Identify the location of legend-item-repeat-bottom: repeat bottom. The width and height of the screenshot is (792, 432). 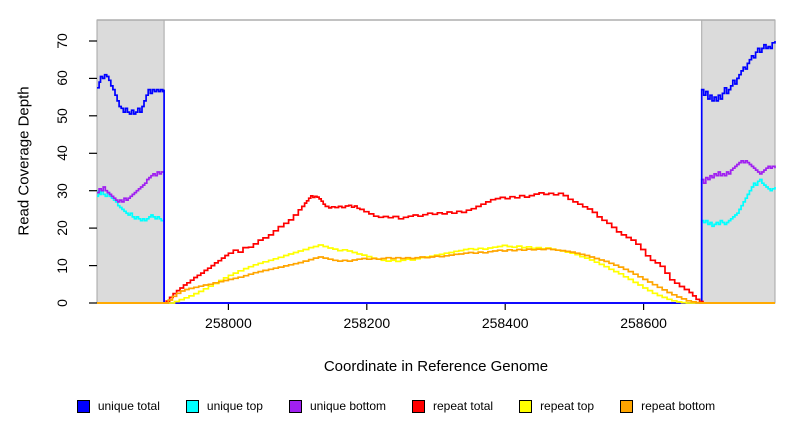
(667, 406).